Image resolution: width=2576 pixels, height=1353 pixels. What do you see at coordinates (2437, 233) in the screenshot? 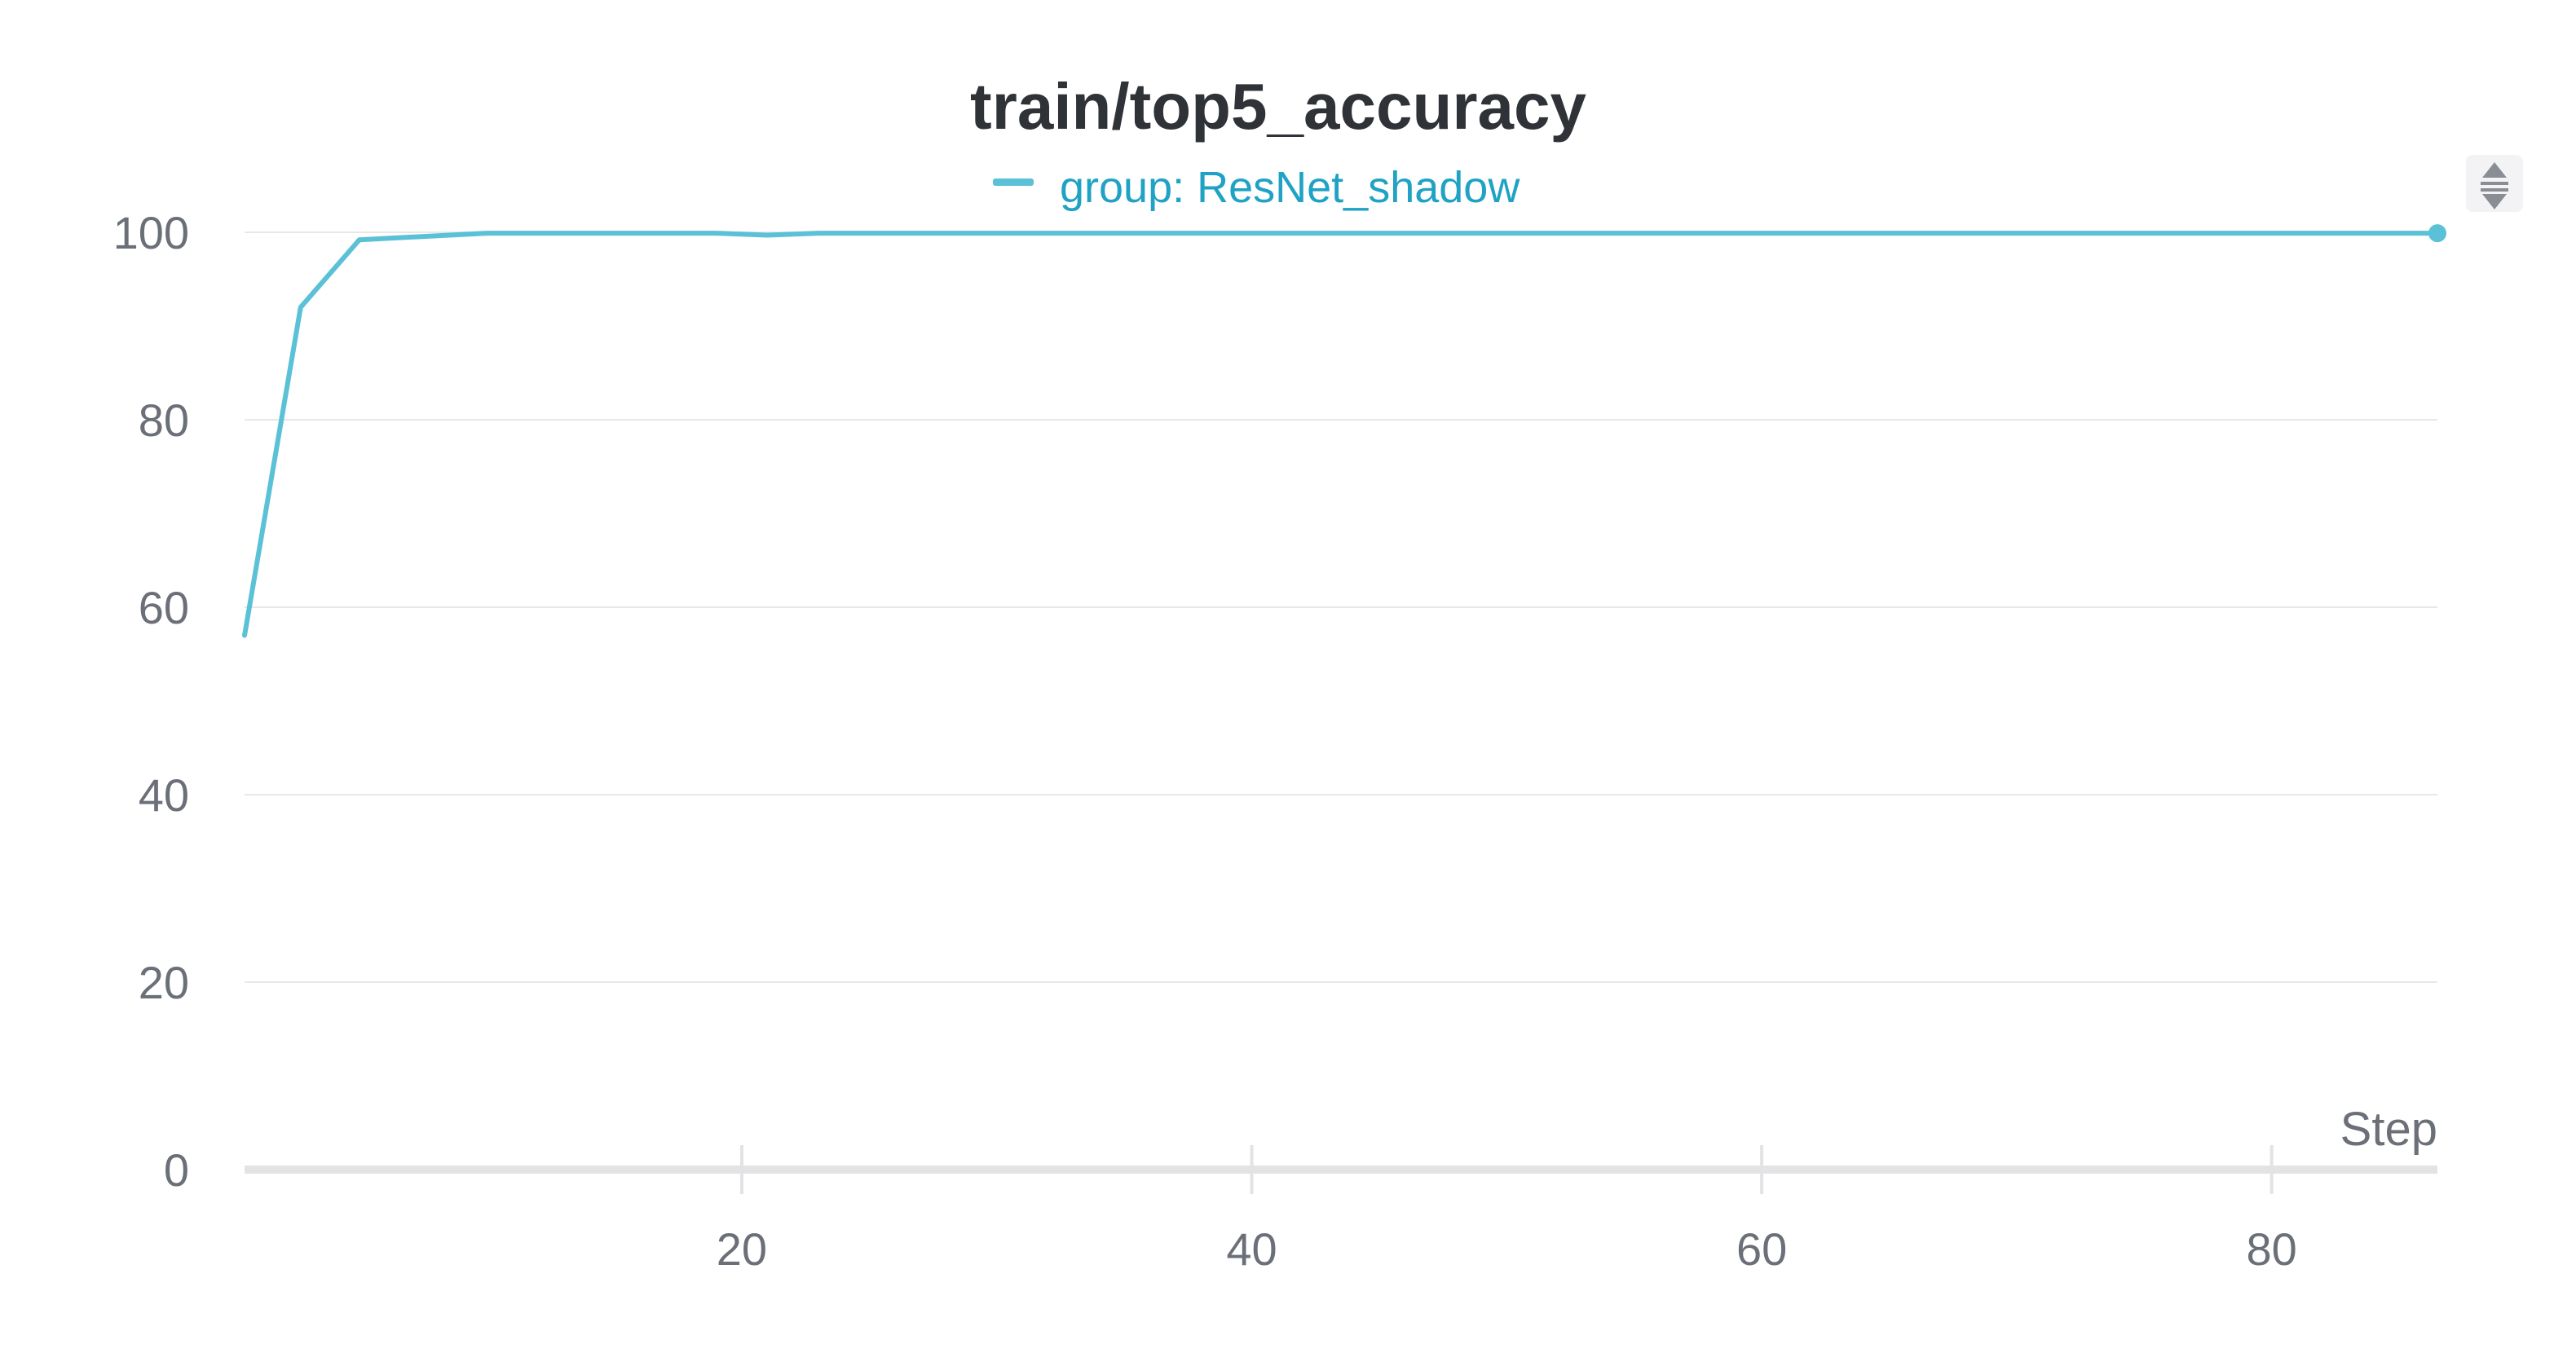
I see `series-end-point` at bounding box center [2437, 233].